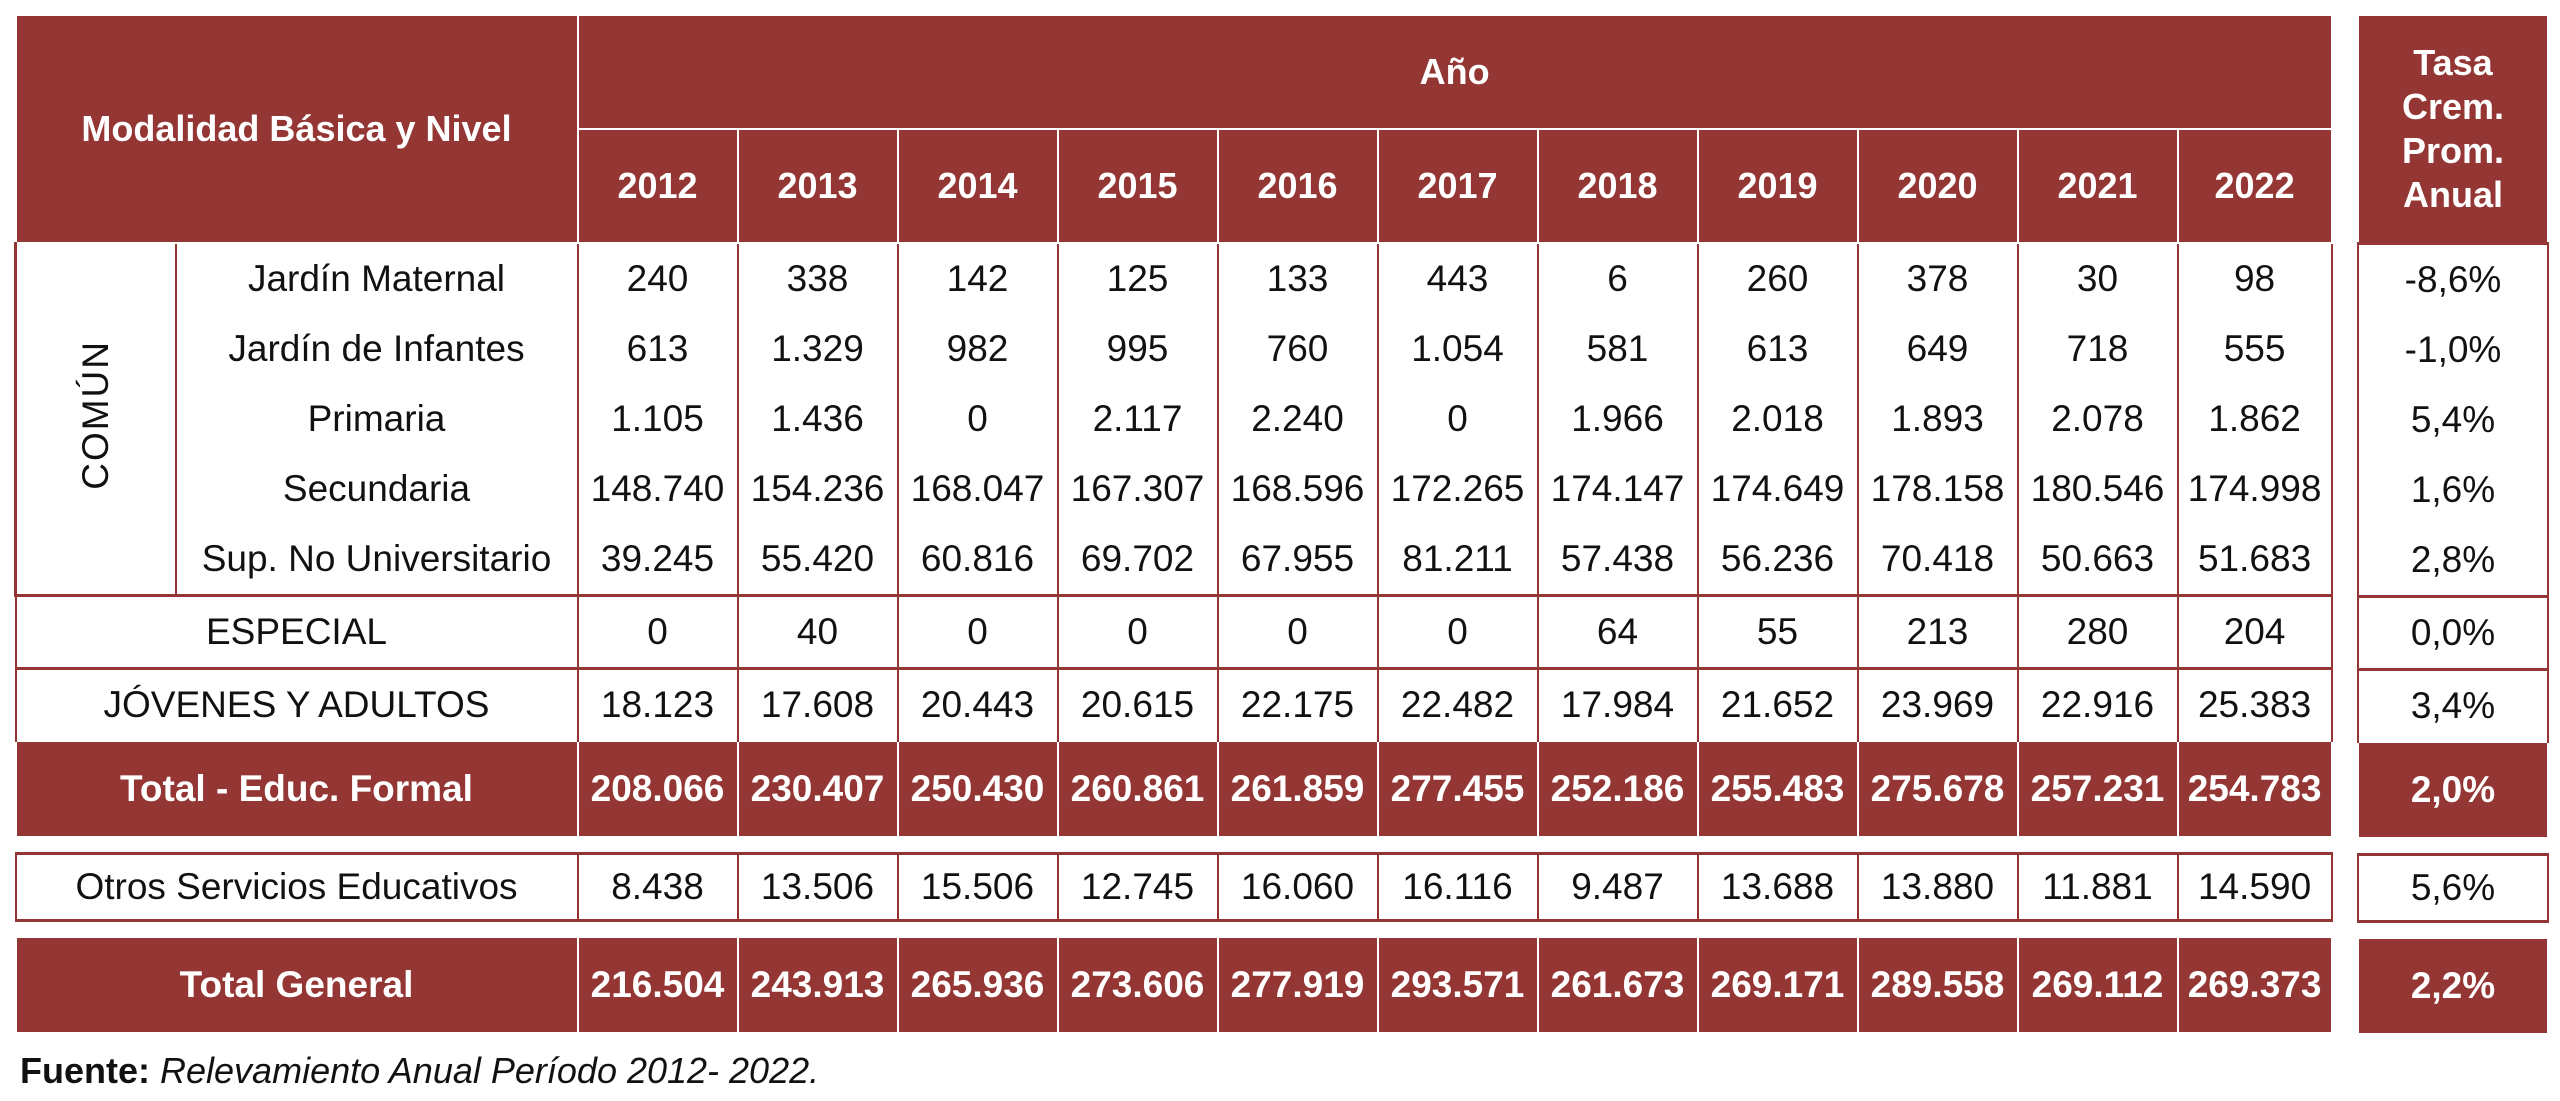  What do you see at coordinates (376, 349) in the screenshot?
I see `row-label: Jardín de Infantes` at bounding box center [376, 349].